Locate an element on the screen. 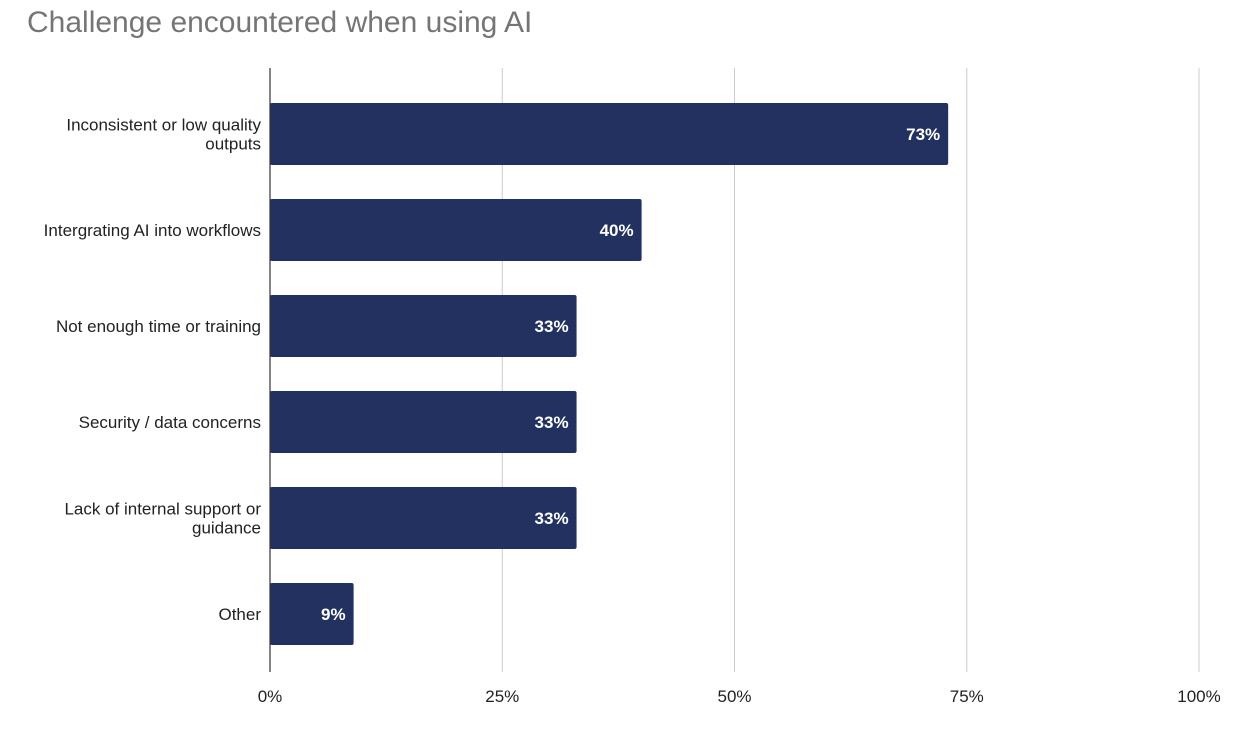 This screenshot has width=1251, height=751. category-label: Not enough time or training is located at coordinates (158, 326).